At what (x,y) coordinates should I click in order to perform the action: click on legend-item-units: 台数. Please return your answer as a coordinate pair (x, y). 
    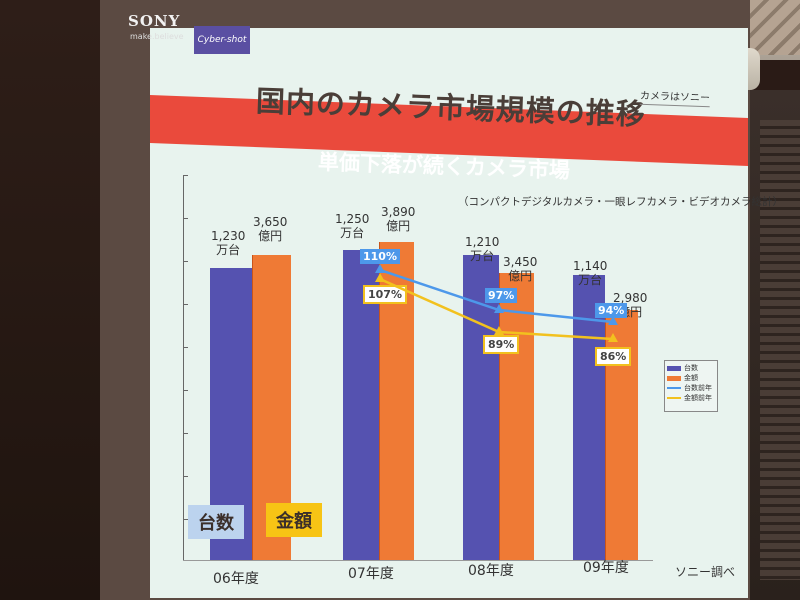
    Looking at the image, I should click on (691, 368).